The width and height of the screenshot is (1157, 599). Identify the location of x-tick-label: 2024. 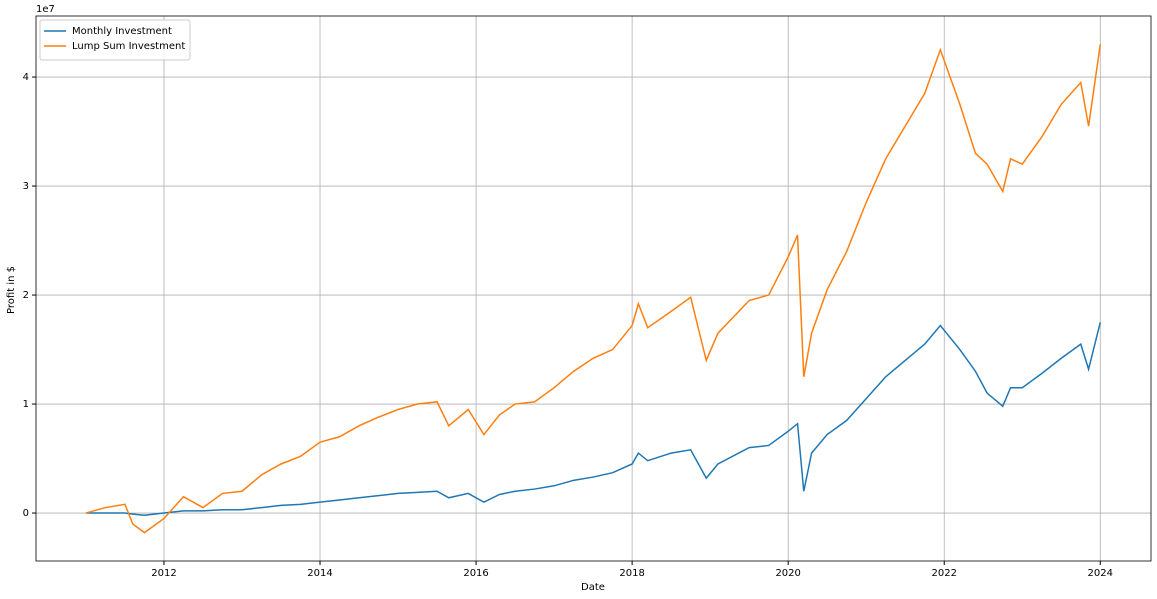
(1100, 573).